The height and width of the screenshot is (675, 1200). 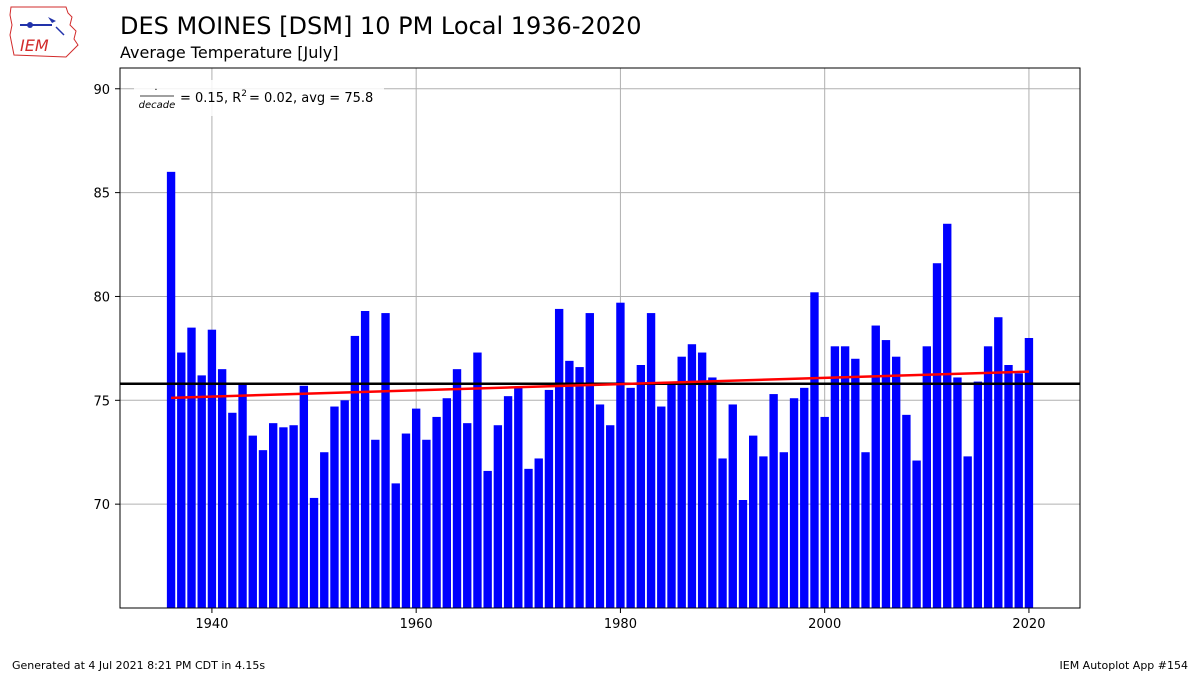 What do you see at coordinates (101, 297) in the screenshot?
I see `y-tick-label: 80` at bounding box center [101, 297].